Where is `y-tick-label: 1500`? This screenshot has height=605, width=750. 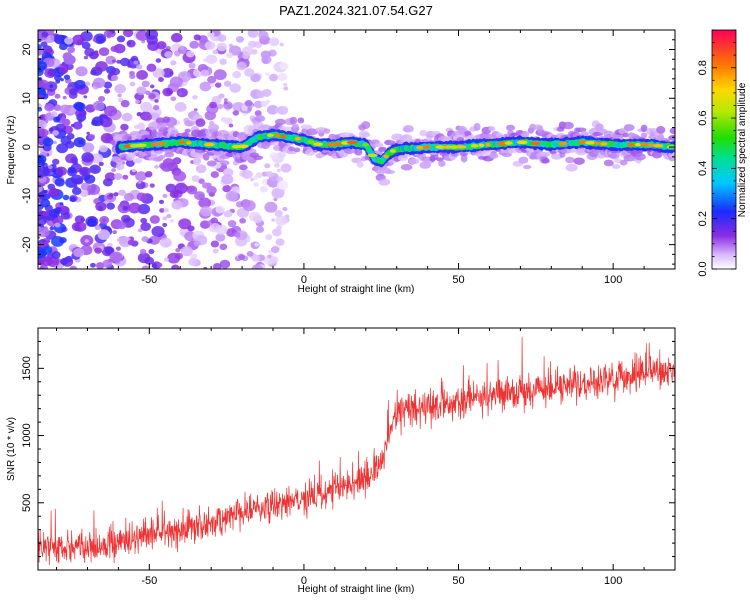 y-tick-label: 1500 is located at coordinates (27, 368).